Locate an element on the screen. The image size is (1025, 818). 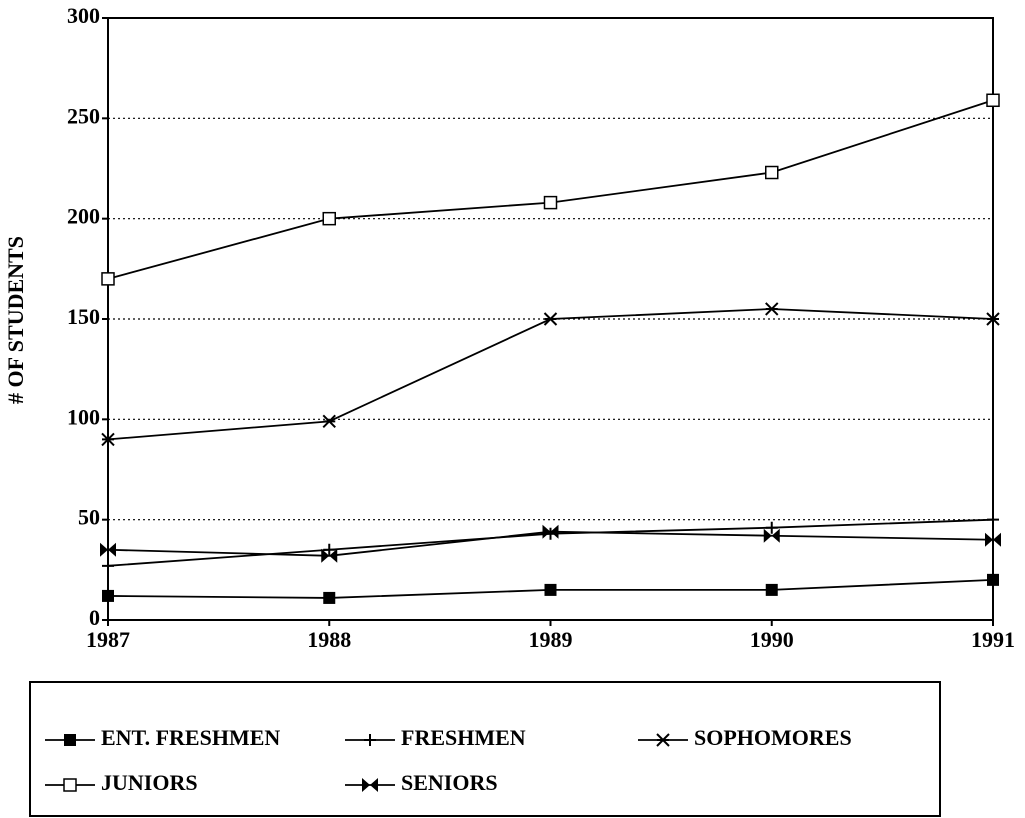
legend-label: FRESHMEN is located at coordinates (463, 737).